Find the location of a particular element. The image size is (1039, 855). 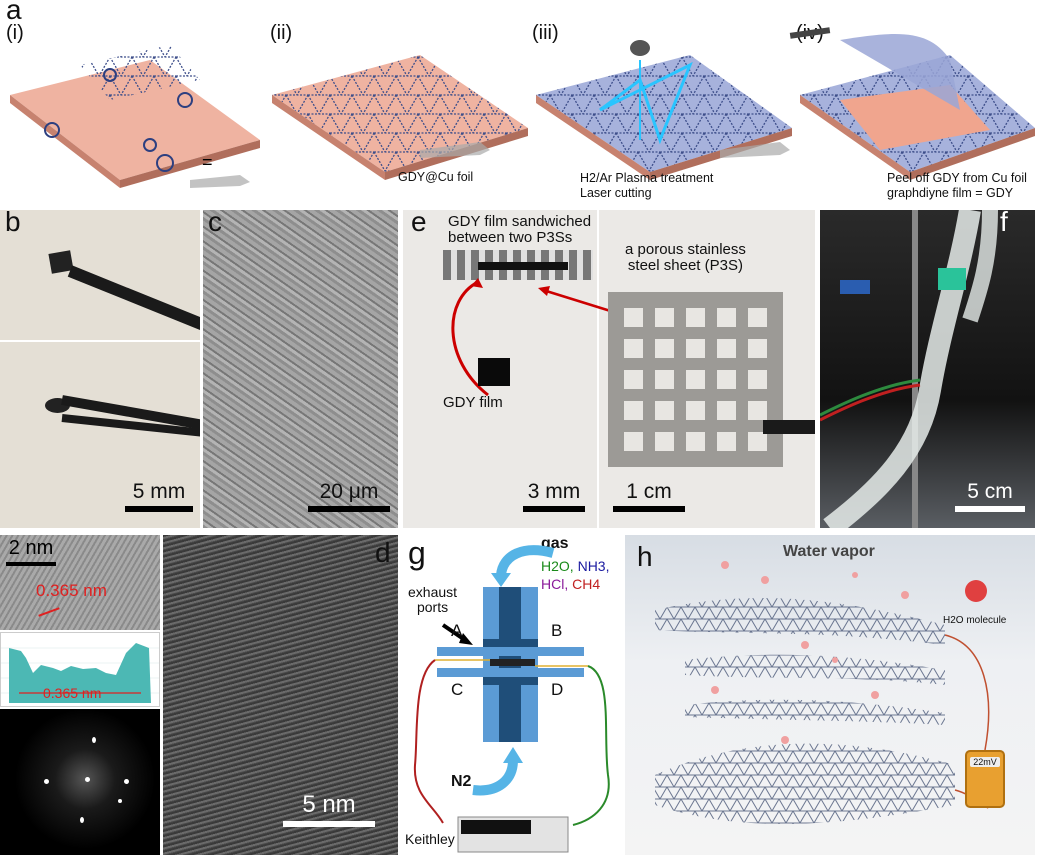

lattice-spacing: 0.365 nm is located at coordinates (71, 590).